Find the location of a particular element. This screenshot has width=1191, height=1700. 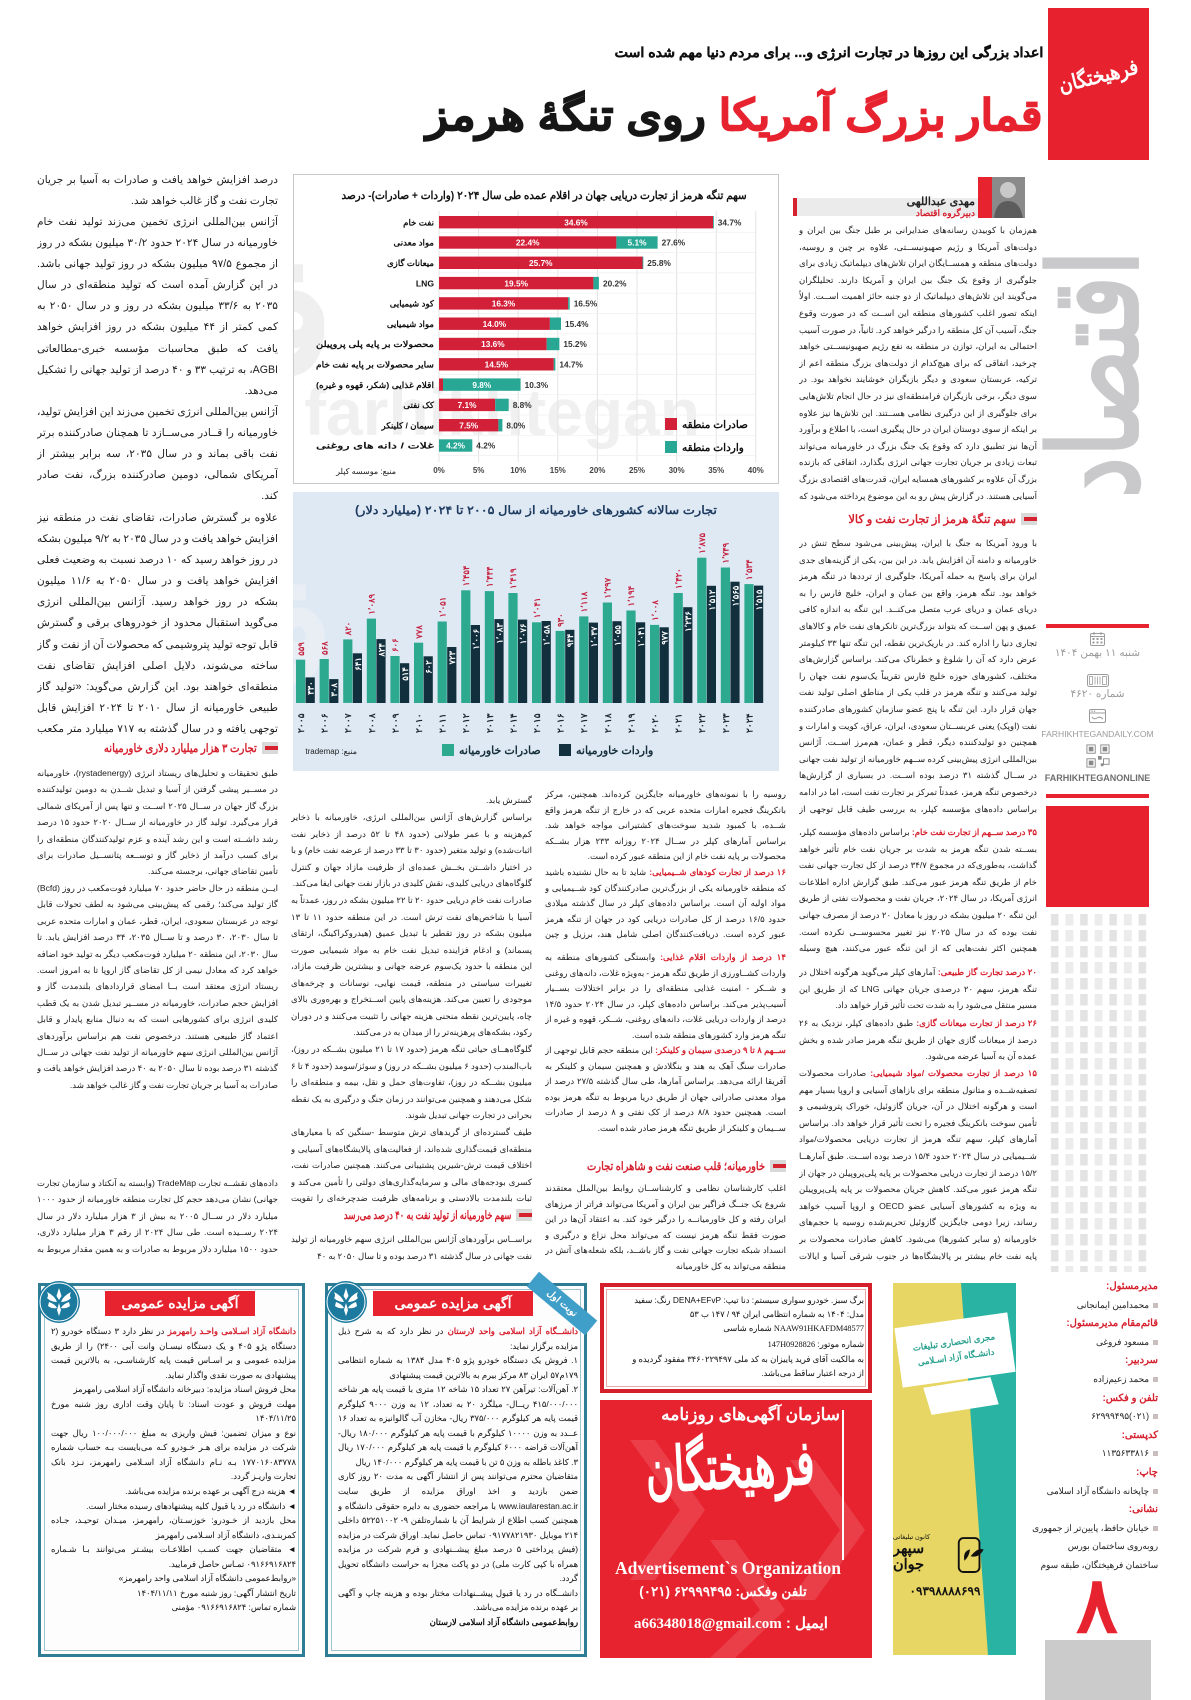

svg-text: ۲۰۱۳ is located at coordinates (490, 723).